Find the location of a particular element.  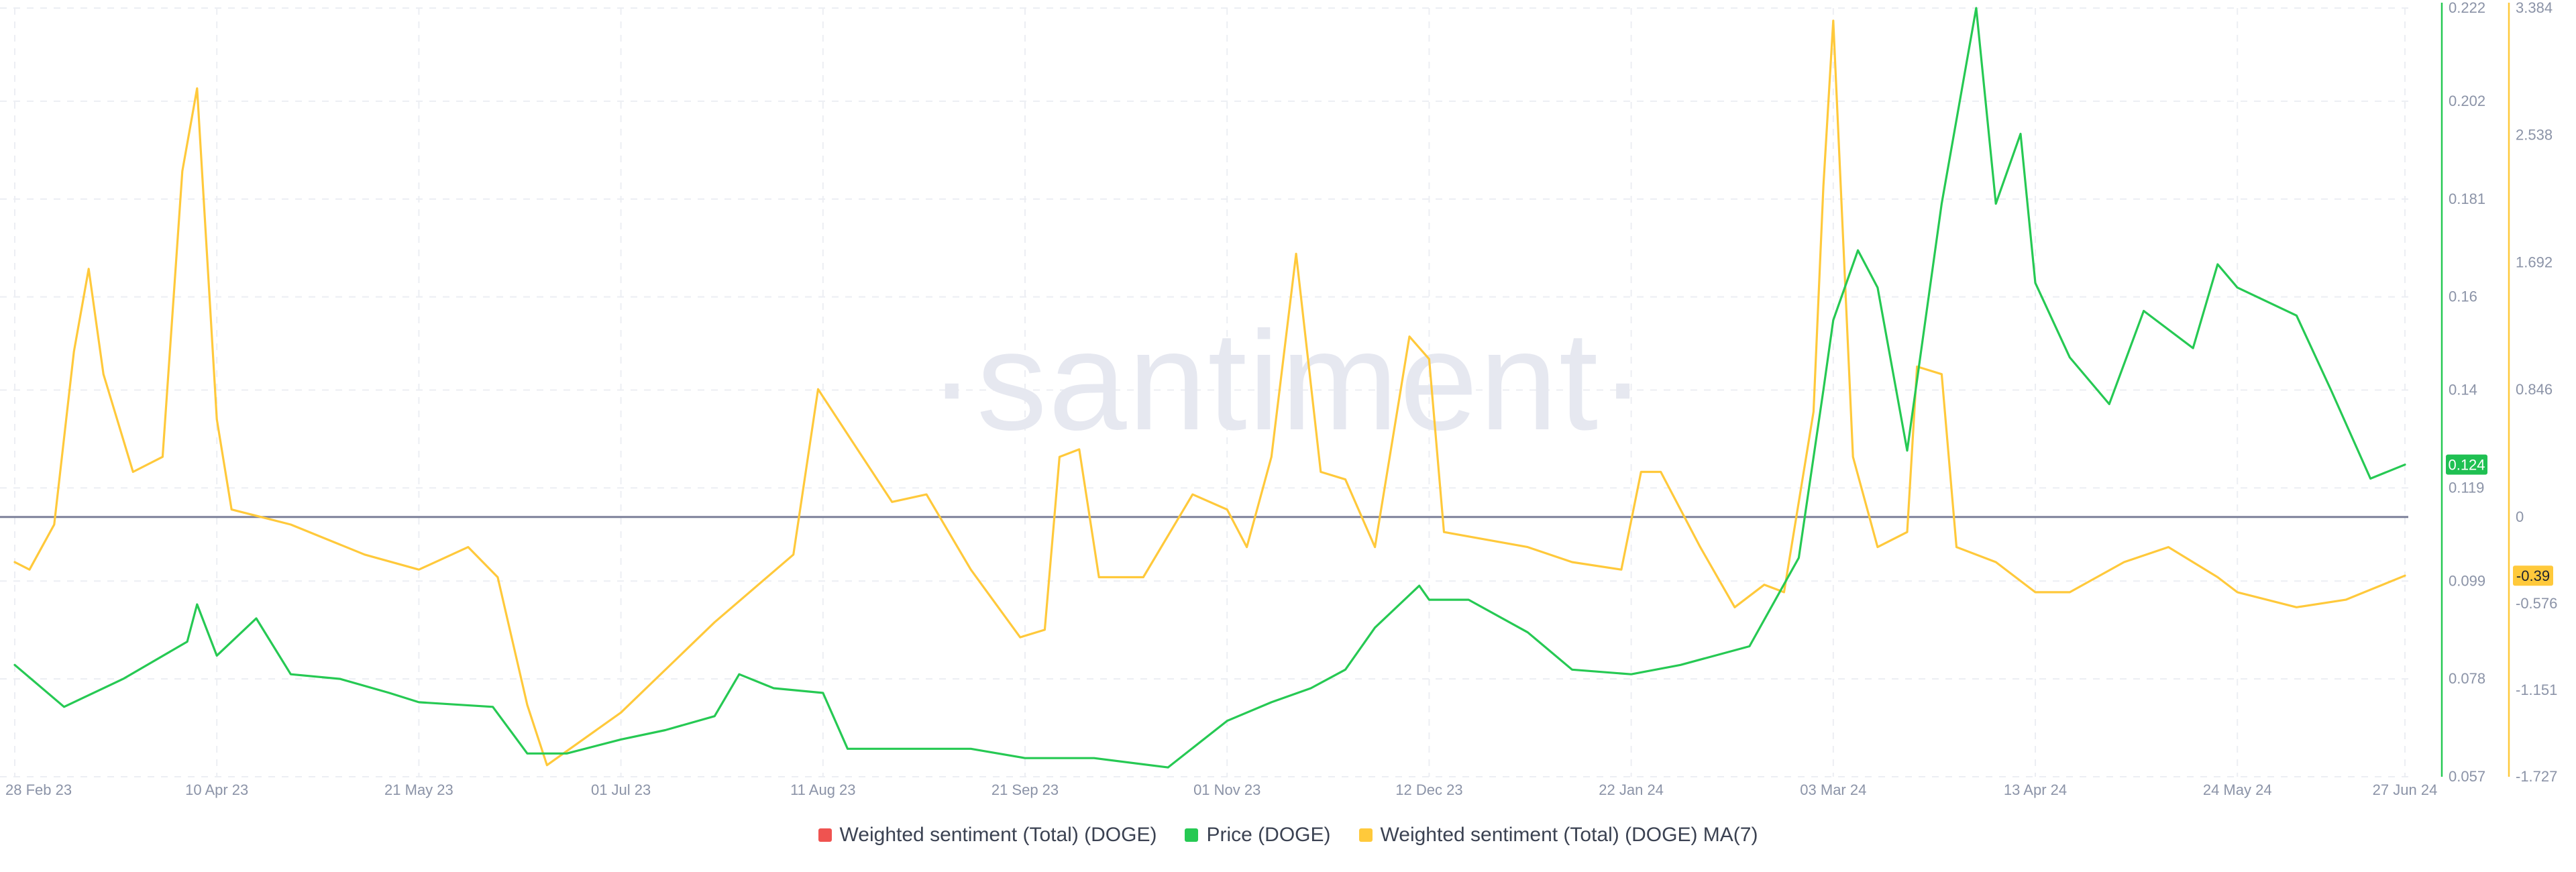

sentiment-axis-tick-label: 1.692 is located at coordinates (2534, 262).